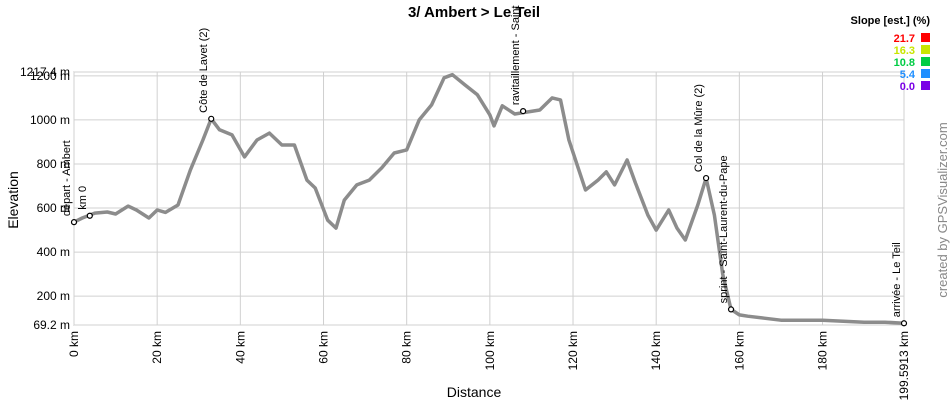  I want to click on x-tick-label: 60 km, so click(324, 347).